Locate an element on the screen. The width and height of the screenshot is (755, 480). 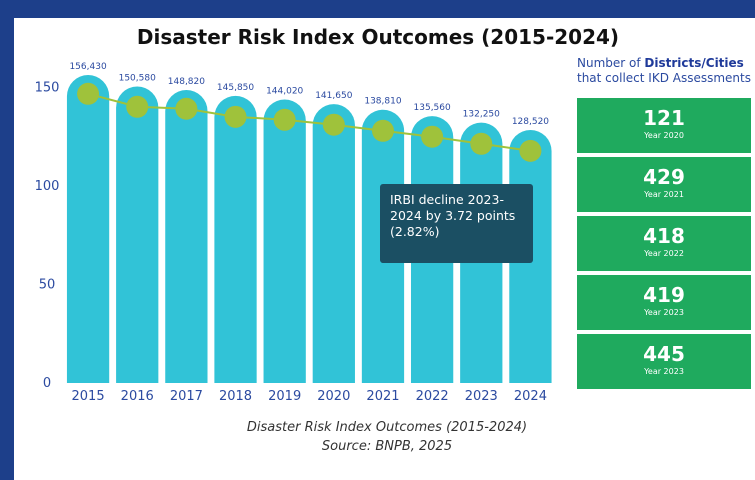
y-tick-label: 150 is located at coordinates (47, 88).